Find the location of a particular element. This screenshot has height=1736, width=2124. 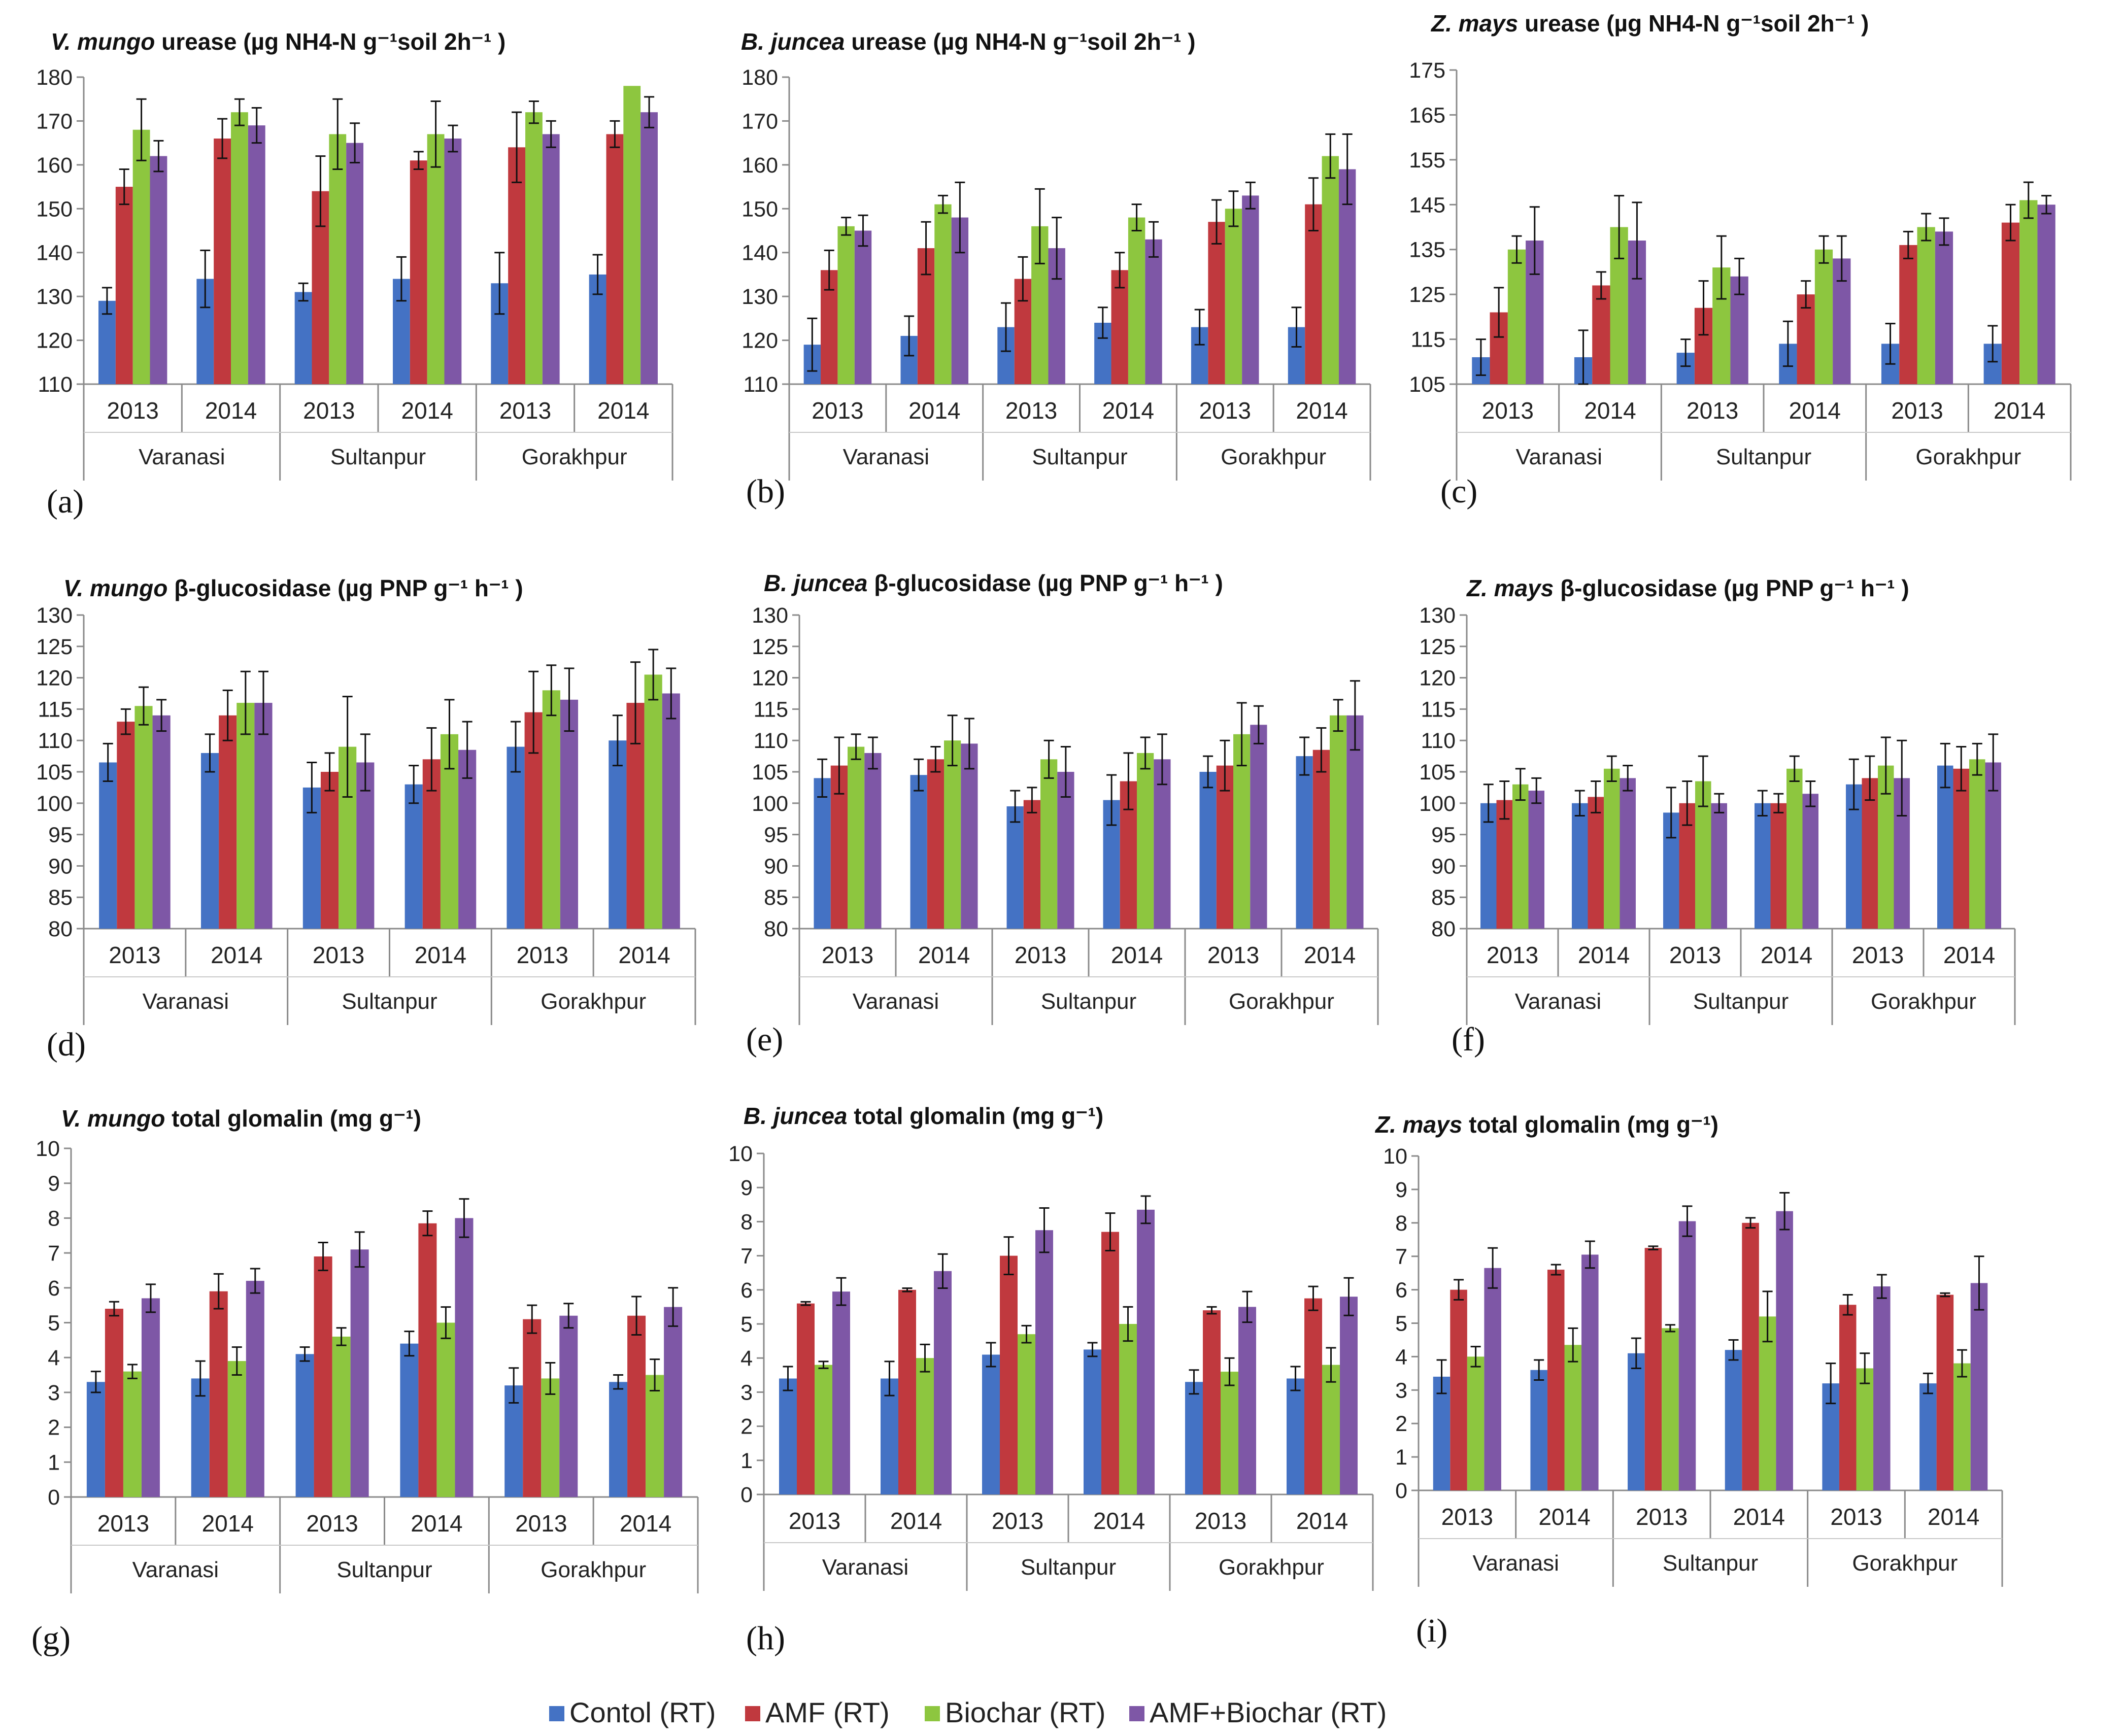

species-name: B. juncea is located at coordinates (796, 1116).